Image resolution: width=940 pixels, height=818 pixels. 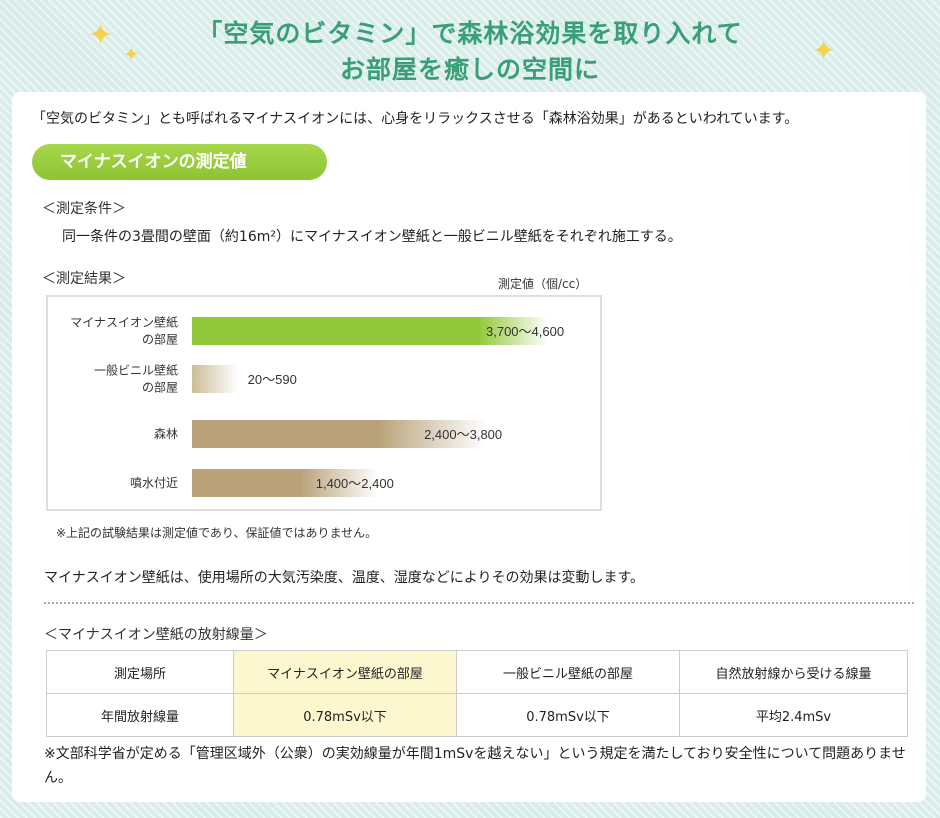 I want to click on category-label: 噴水付近, so click(x=154, y=483).